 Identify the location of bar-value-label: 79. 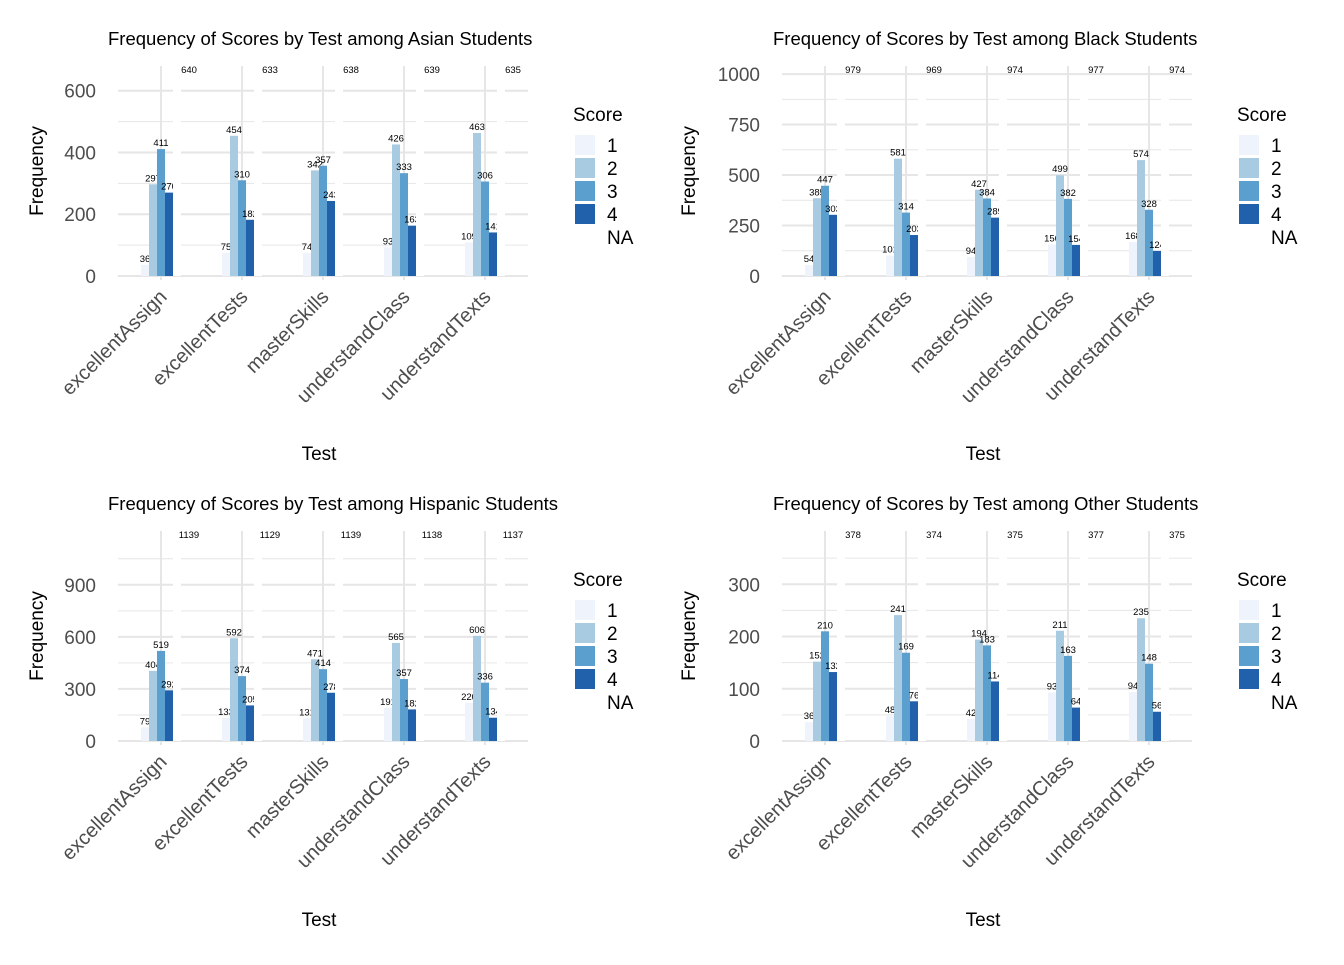
(145, 721).